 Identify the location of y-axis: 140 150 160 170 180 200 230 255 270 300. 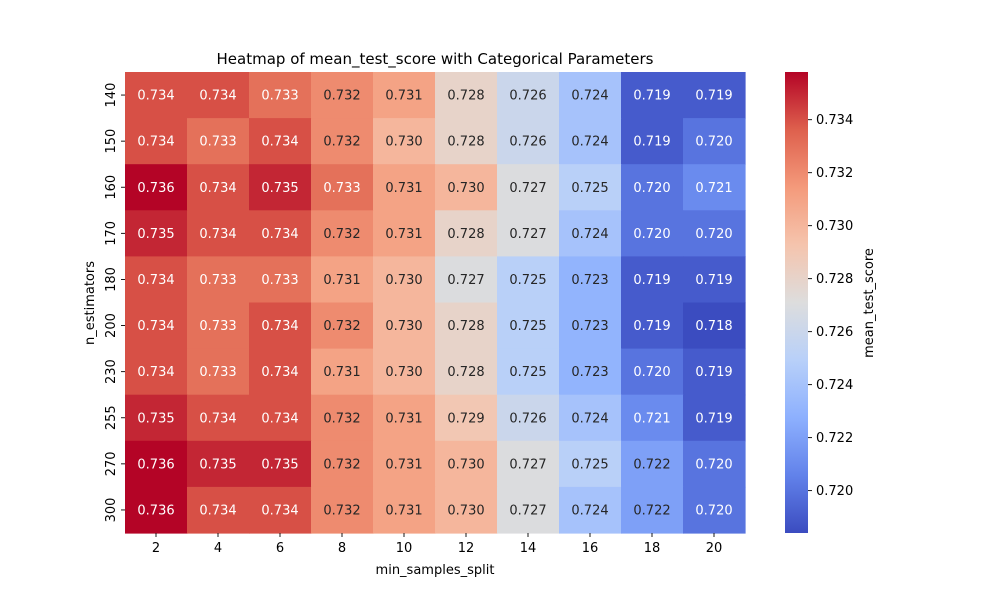
(114, 302).